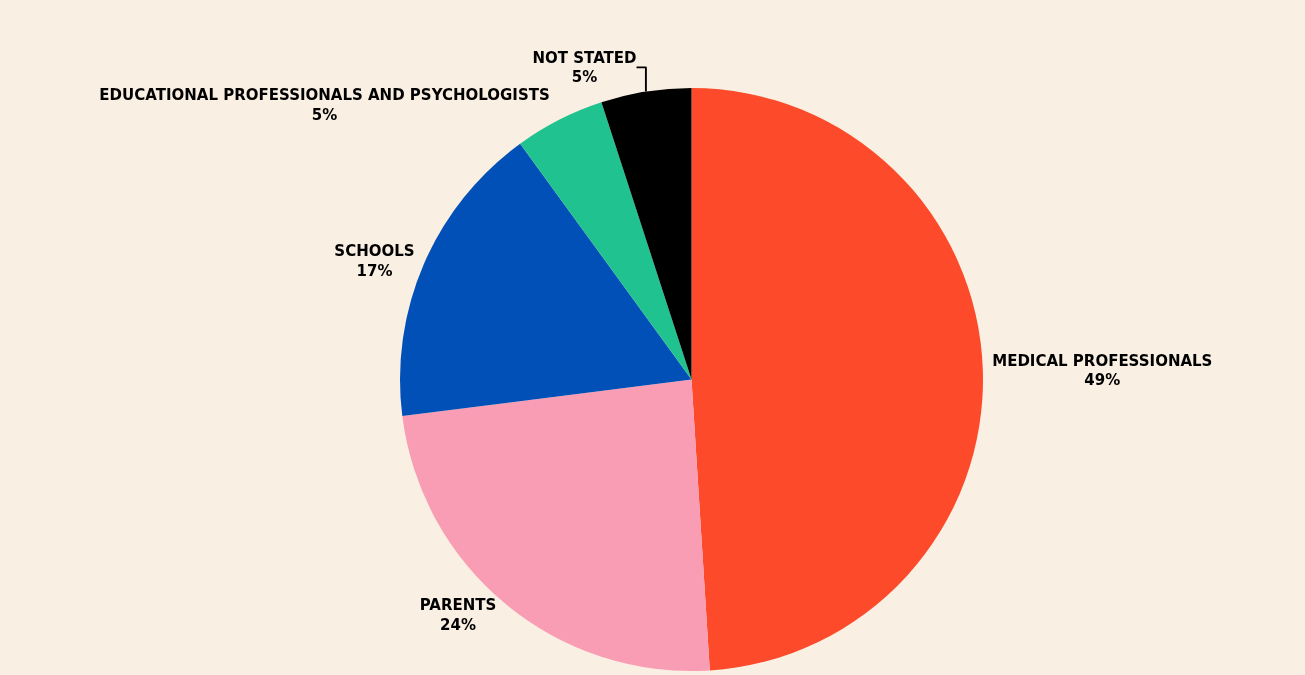 The width and height of the screenshot is (1305, 675). I want to click on data-label: 24%, so click(458, 624).